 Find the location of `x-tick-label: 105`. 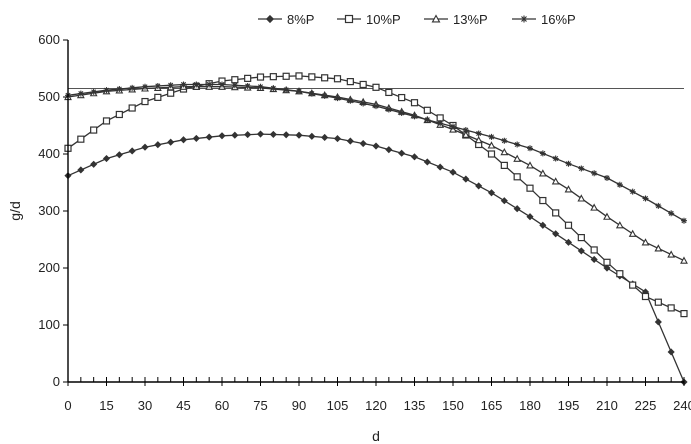

x-tick-label: 105 is located at coordinates (338, 405).